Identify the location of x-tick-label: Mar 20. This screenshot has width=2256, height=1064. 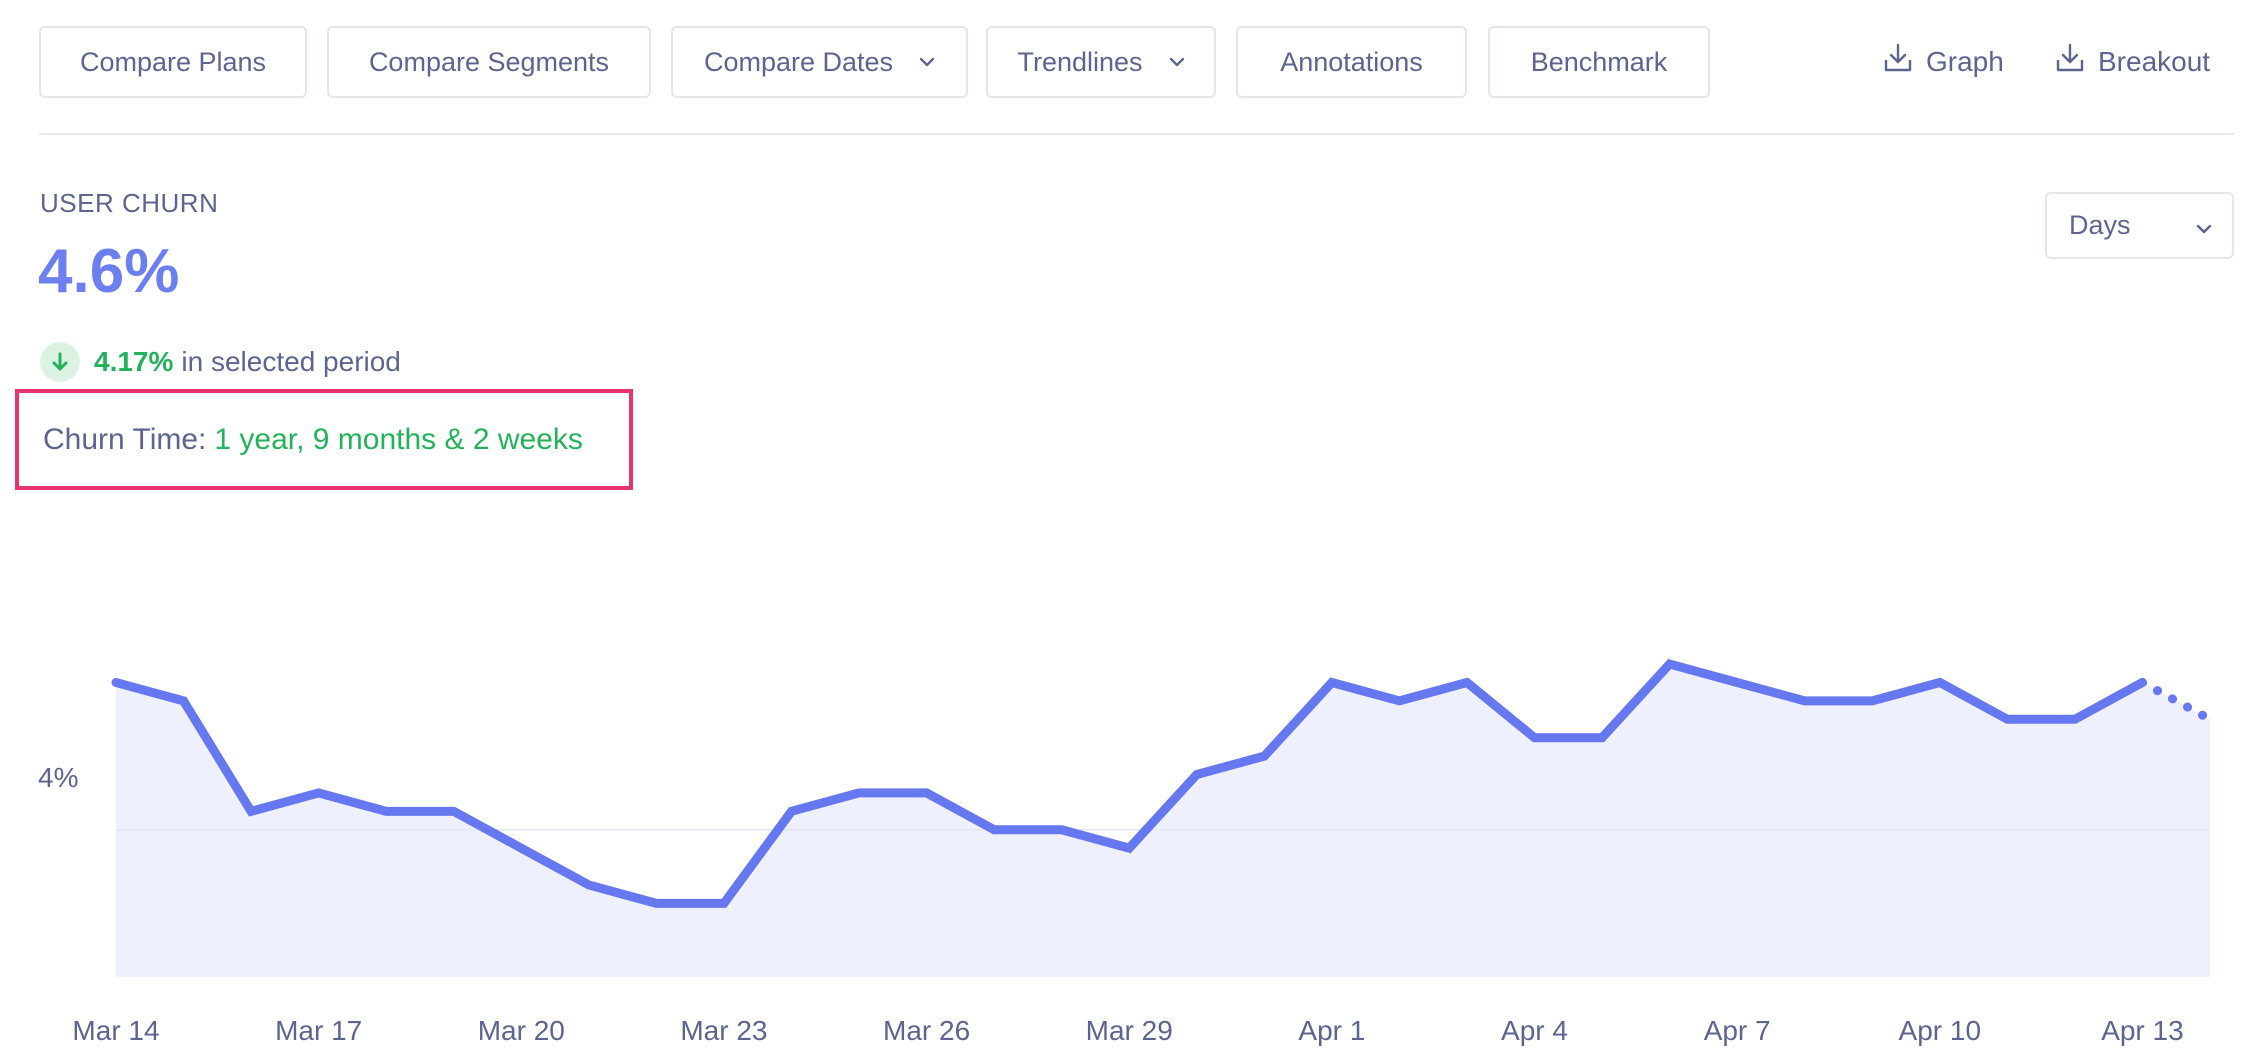
(521, 1030).